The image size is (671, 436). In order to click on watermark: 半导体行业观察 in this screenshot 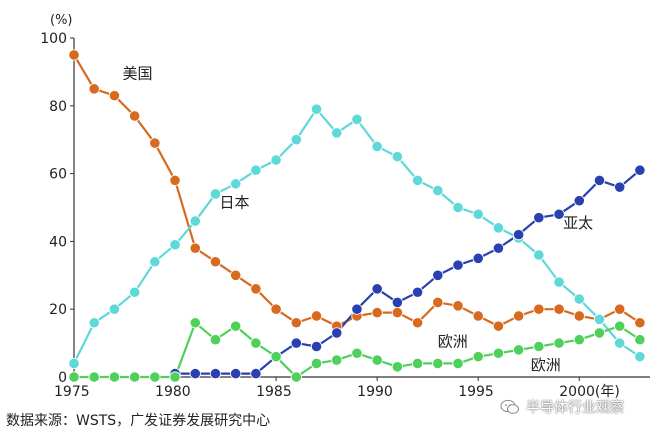, I will do `click(562, 407)`.